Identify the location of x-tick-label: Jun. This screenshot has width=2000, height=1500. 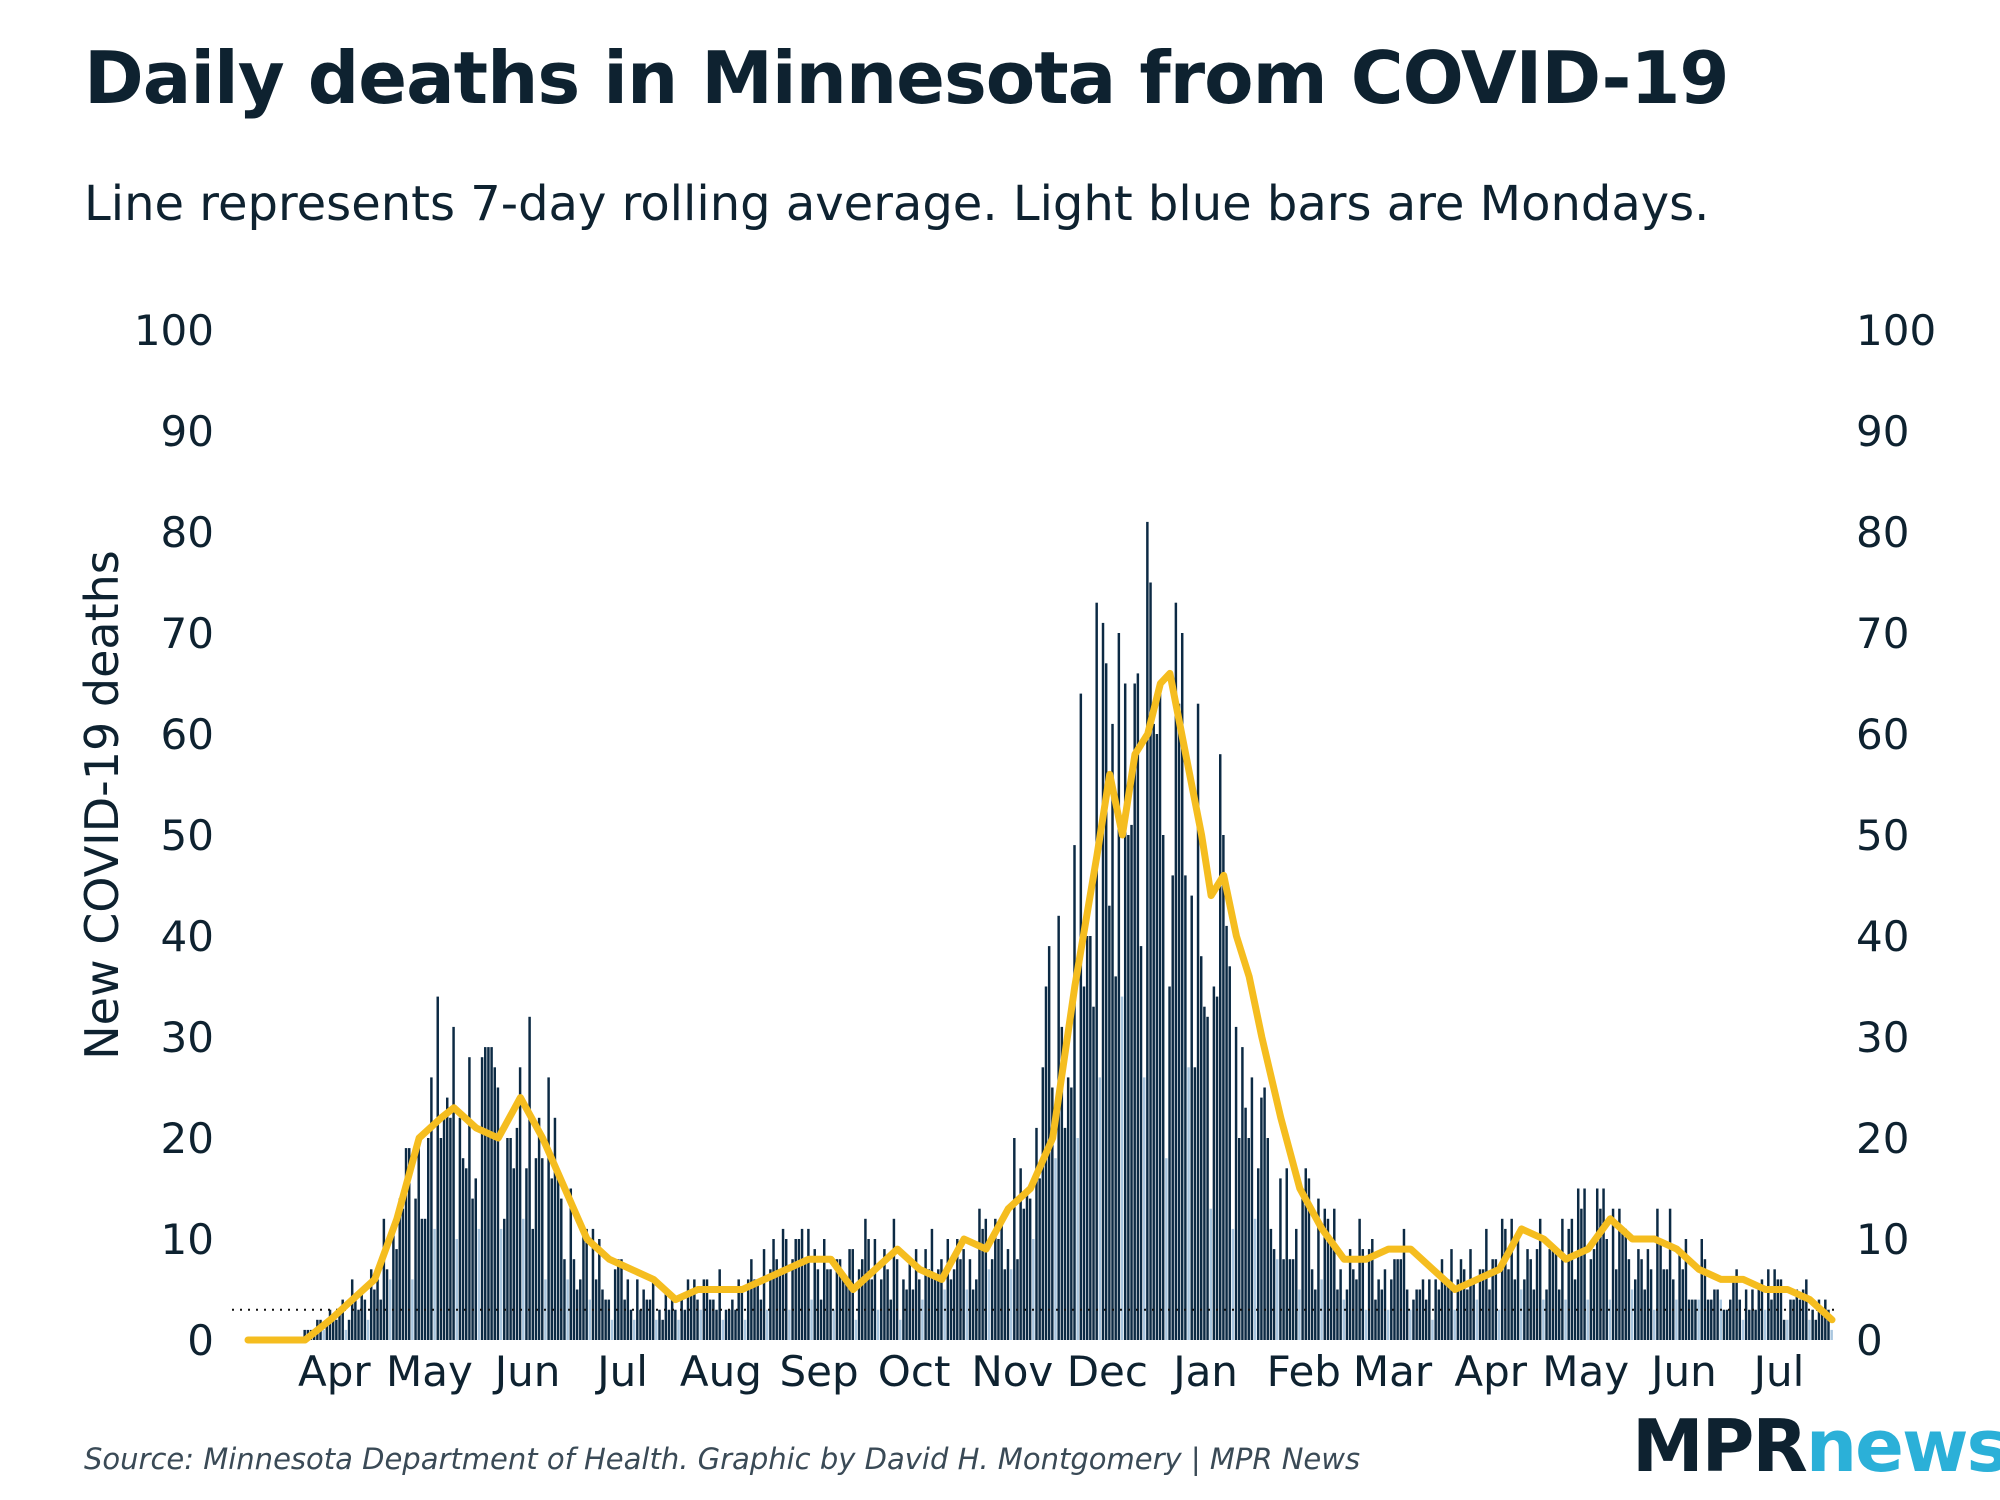
(1682, 1371).